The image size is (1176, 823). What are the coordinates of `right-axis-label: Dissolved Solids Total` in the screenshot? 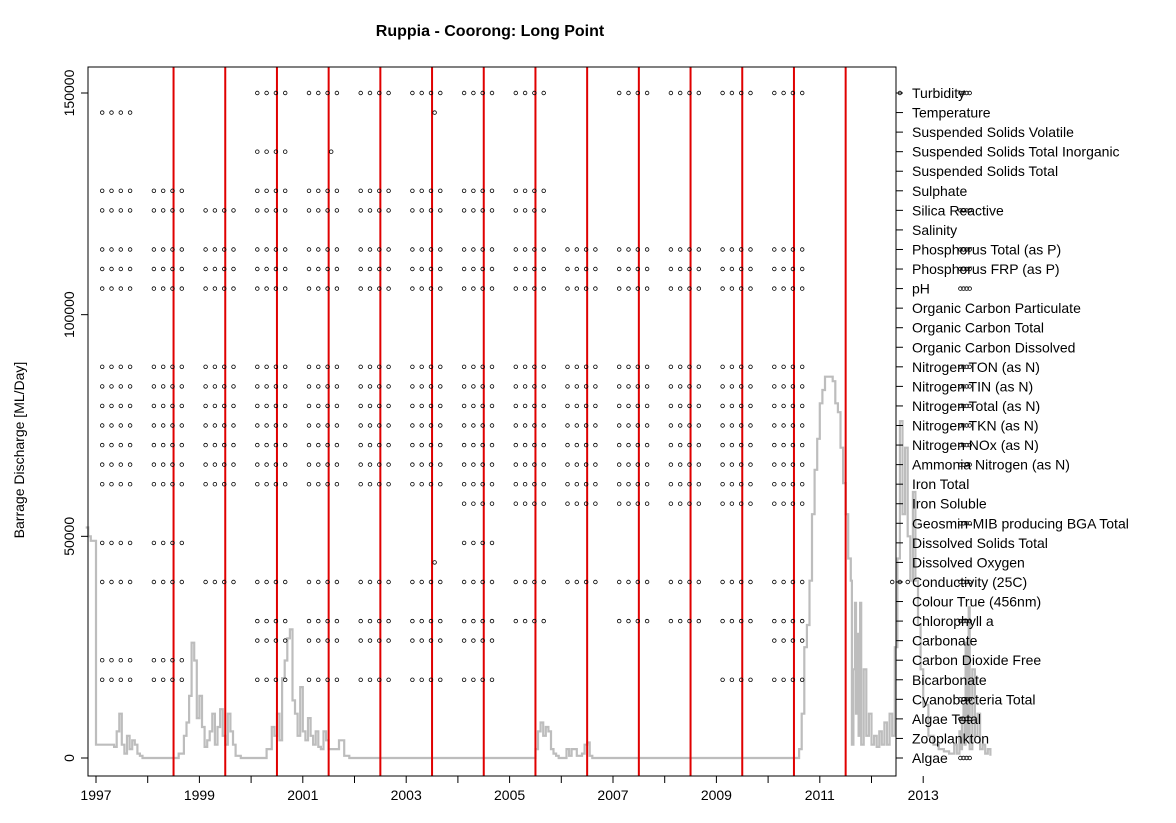 It's located at (980, 543).